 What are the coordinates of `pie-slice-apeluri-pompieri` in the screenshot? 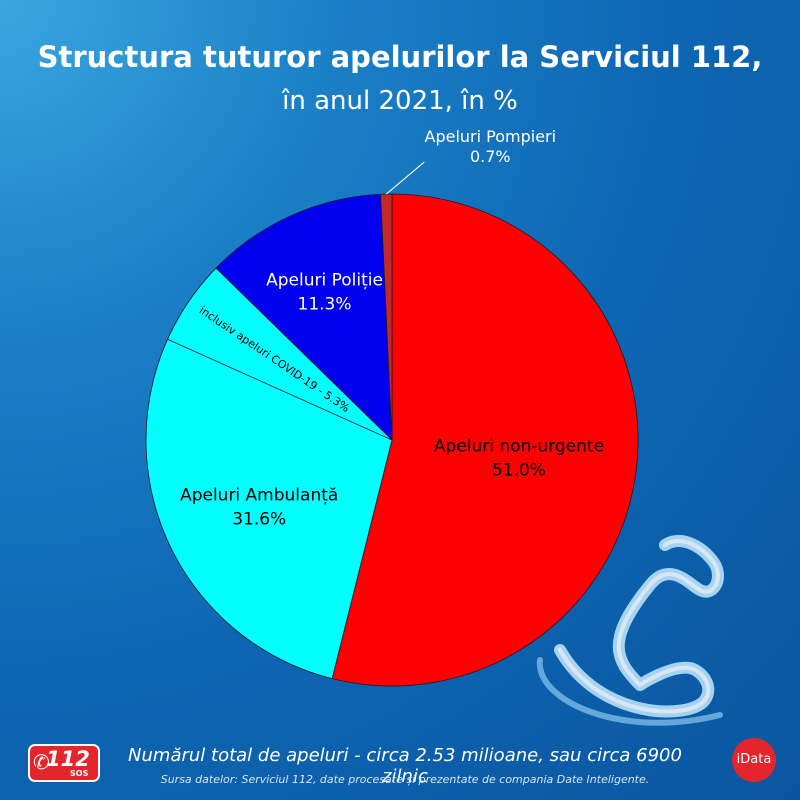 It's located at (386, 317).